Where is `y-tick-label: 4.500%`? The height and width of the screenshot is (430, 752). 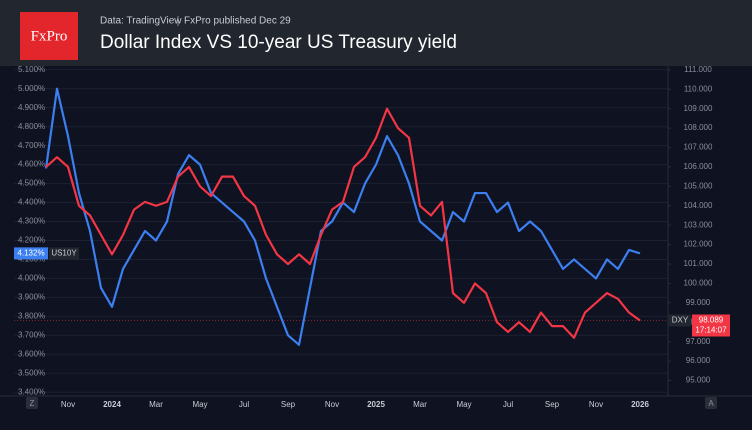 y-tick-label: 4.500% is located at coordinates (31, 183).